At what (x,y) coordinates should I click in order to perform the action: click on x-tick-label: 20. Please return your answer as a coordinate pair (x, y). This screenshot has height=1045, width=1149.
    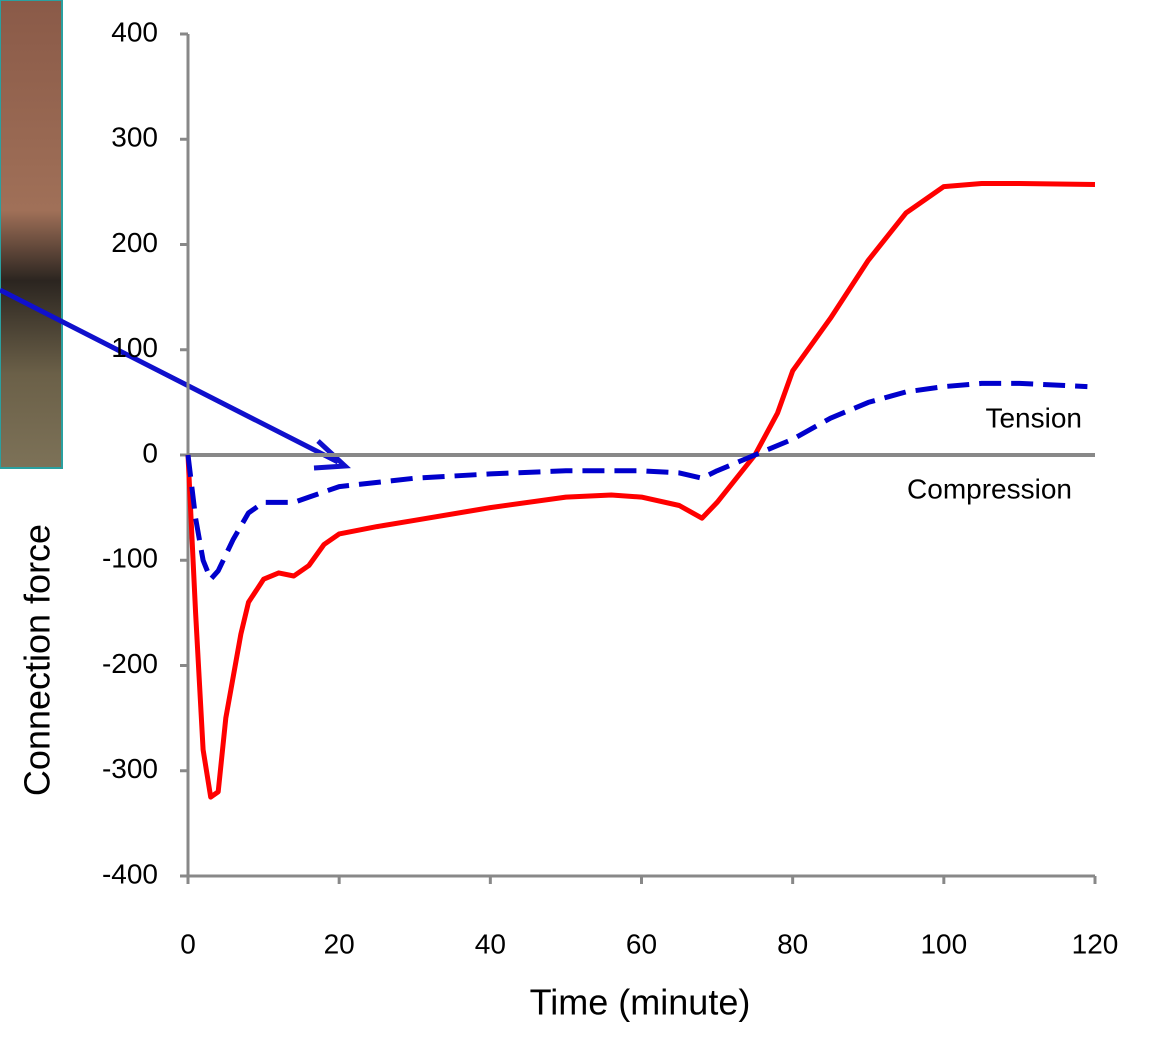
    Looking at the image, I should click on (339, 943).